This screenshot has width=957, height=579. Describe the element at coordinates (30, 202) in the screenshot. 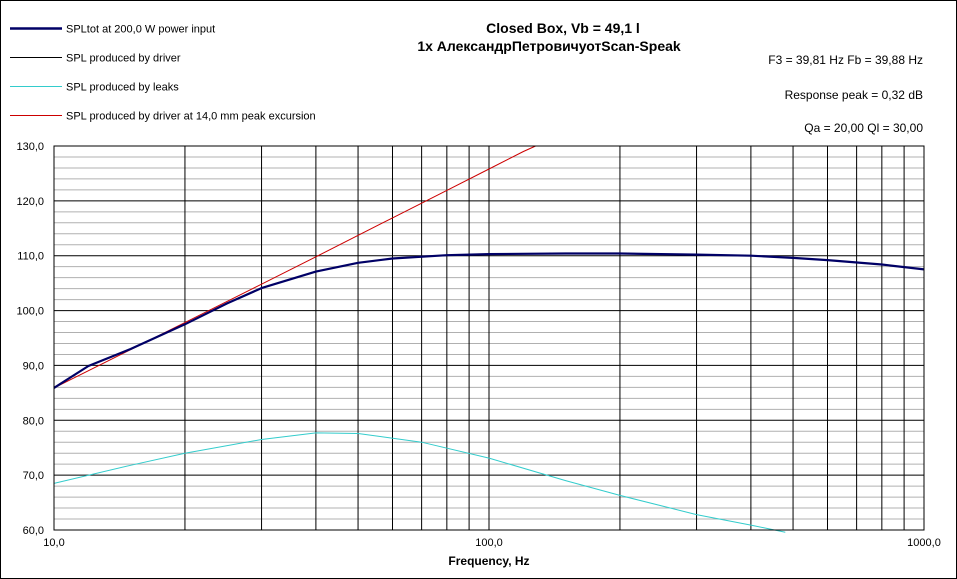

I see `y-tick-label: 120,0` at that location.